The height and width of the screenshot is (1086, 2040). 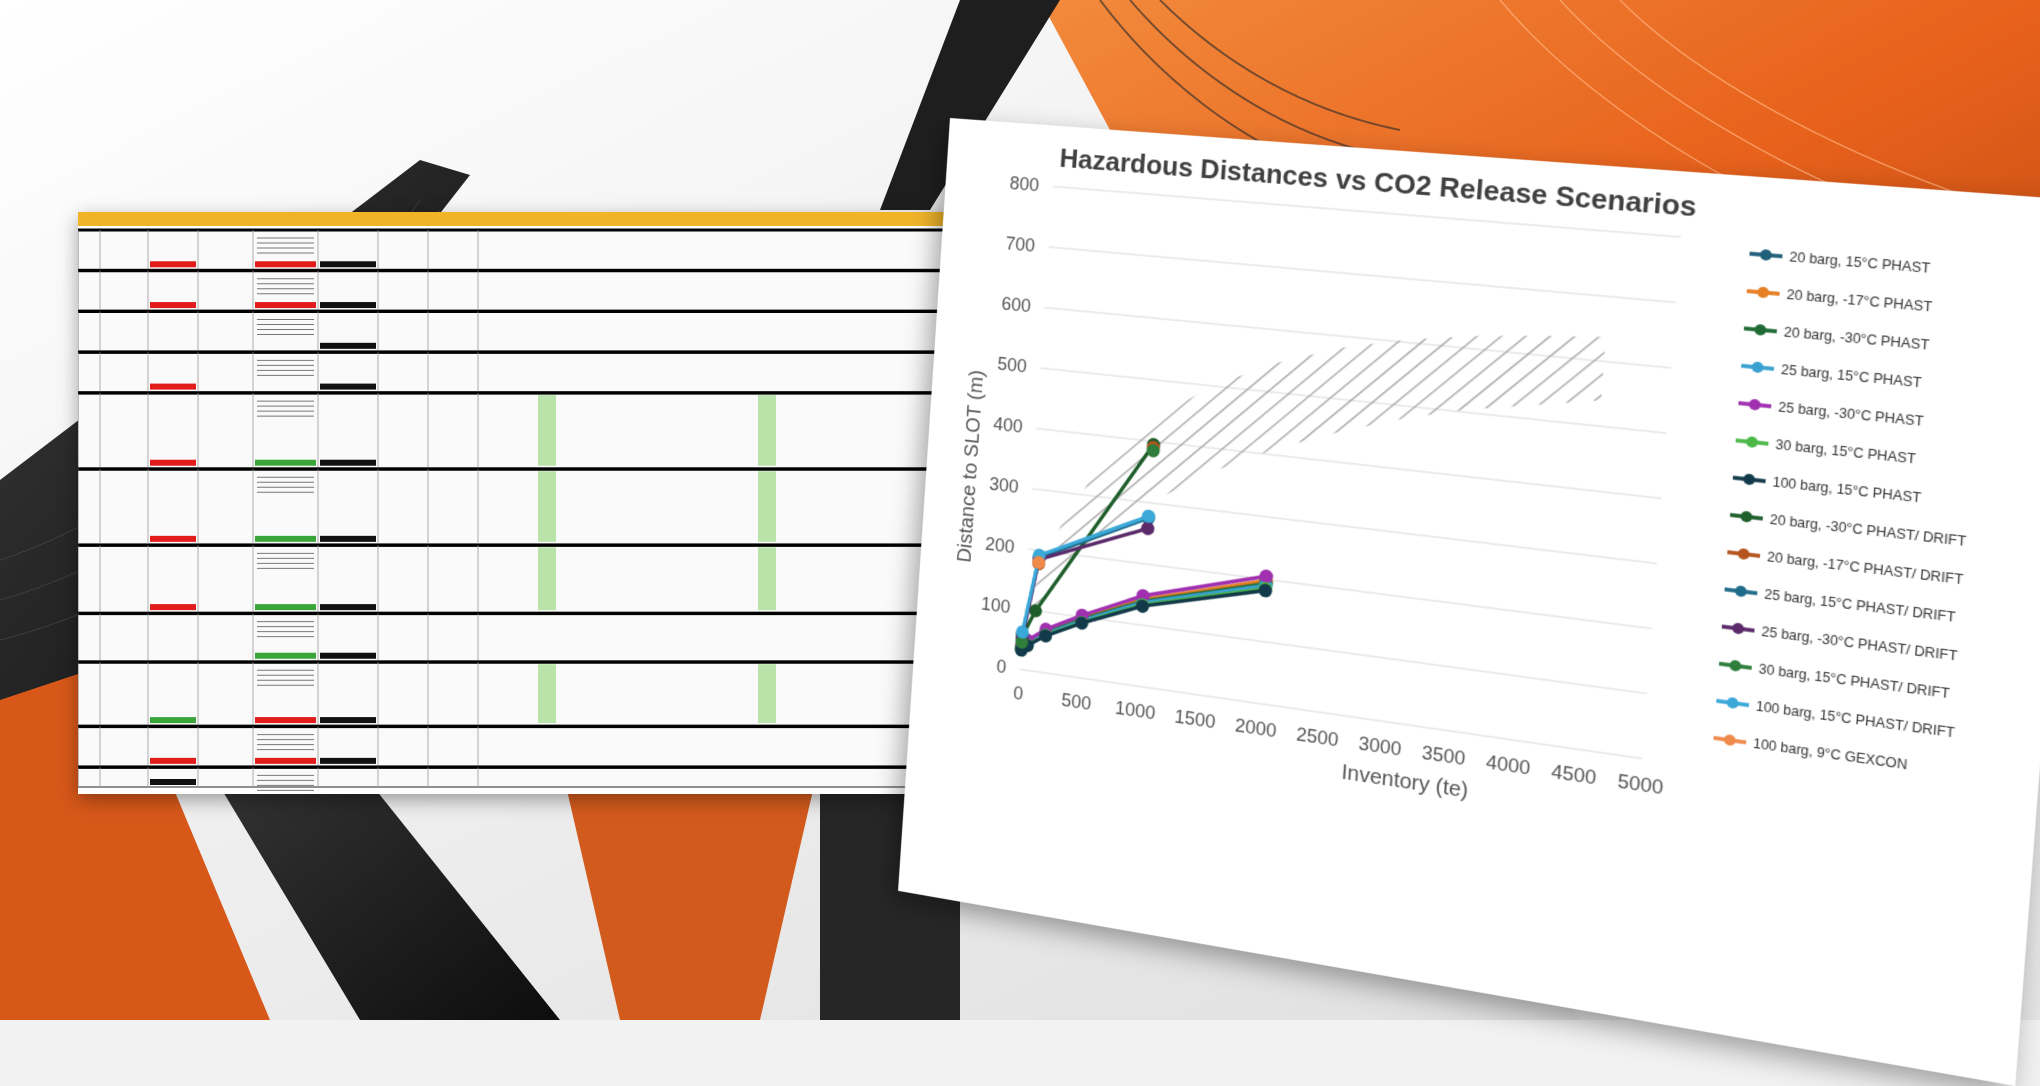 I want to click on y-tick-label: 200, so click(x=1000, y=545).